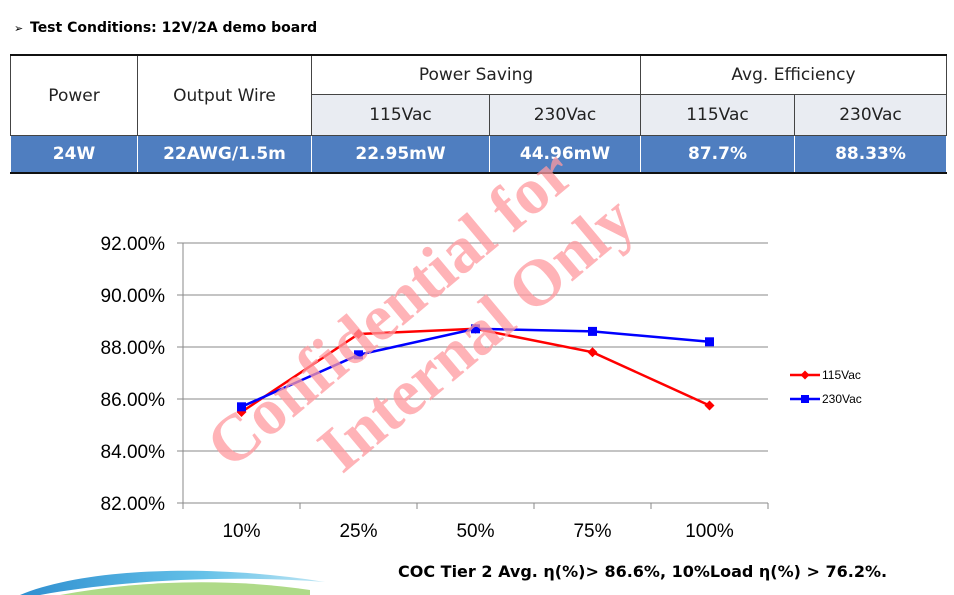 The height and width of the screenshot is (595, 954). What do you see at coordinates (870, 154) in the screenshot?
I see `cell-eff-230vac: 88.33%` at bounding box center [870, 154].